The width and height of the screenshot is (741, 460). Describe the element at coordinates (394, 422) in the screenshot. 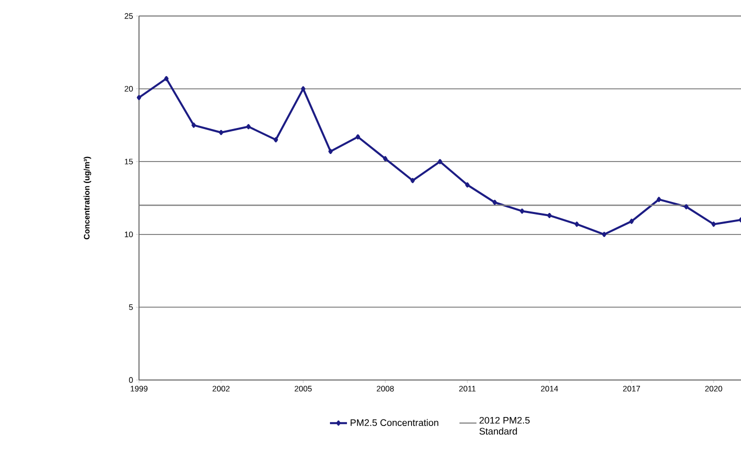

I see `legend-label: PM2.5 Concentration` at that location.